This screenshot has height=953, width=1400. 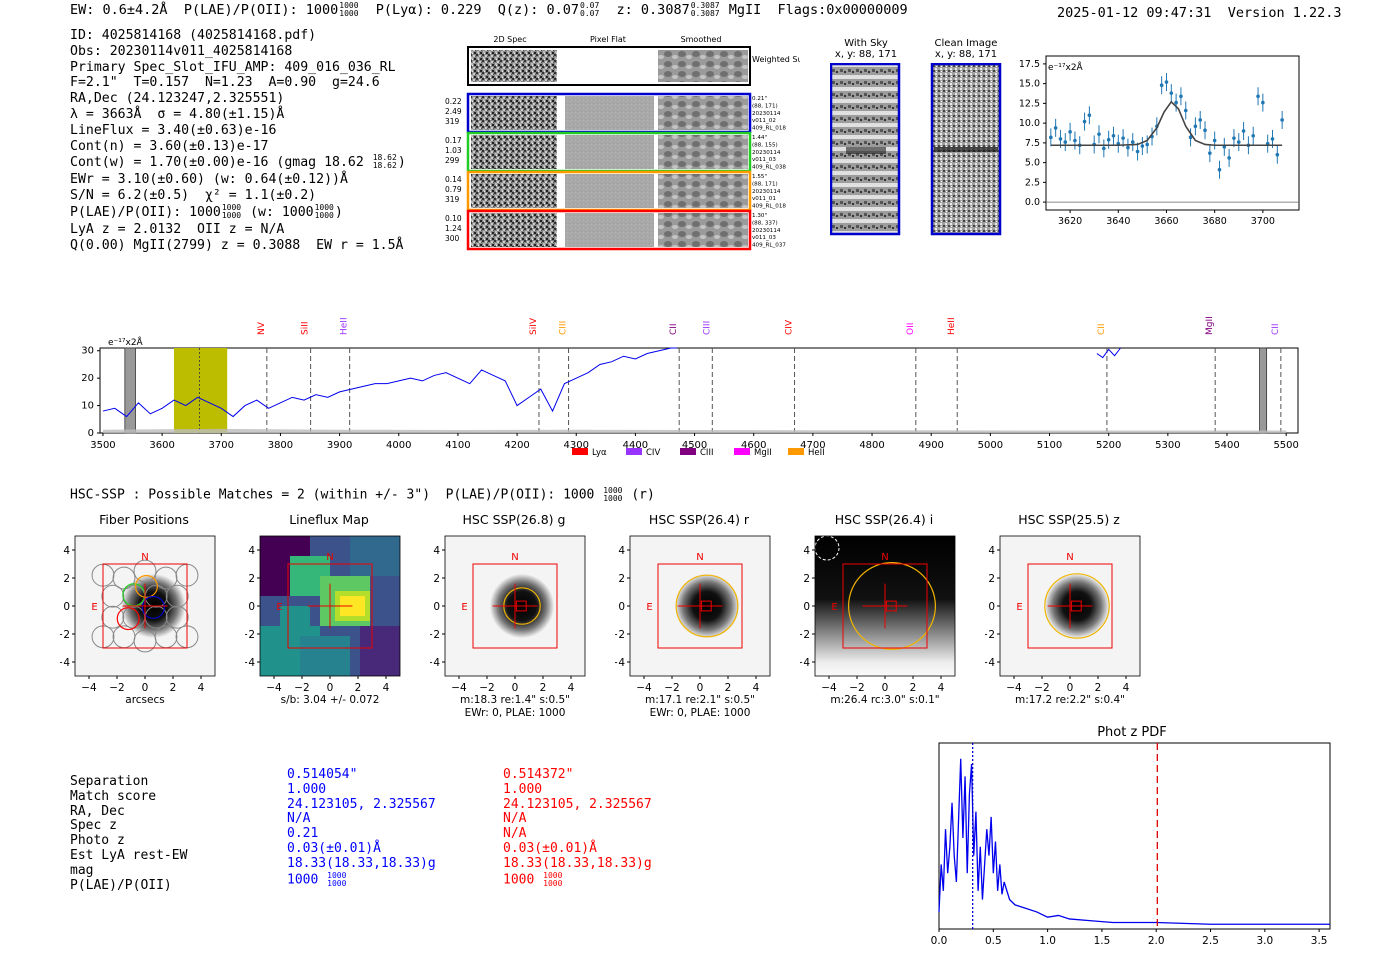 What do you see at coordinates (1215, 221) in the screenshot?
I see `lf-xtick-label: 3680` at bounding box center [1215, 221].